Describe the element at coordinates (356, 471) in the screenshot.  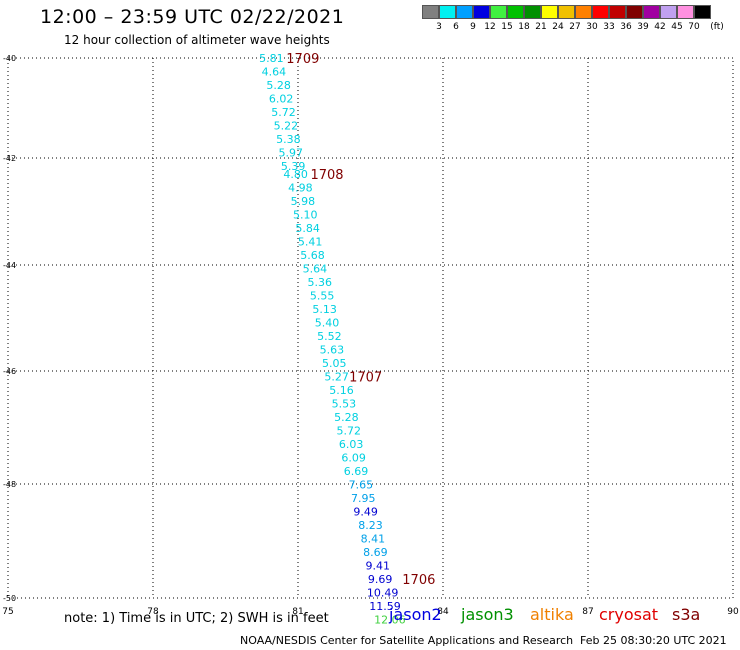
I see `swh-value: 6.69` at that location.